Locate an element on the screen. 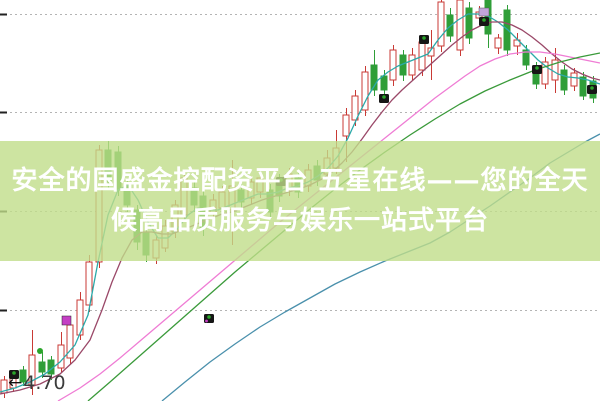 This screenshot has width=600, height=401. promo-text-line1: 安全的国盛金控配资平台 五星在线——您的全天 is located at coordinates (300, 181).